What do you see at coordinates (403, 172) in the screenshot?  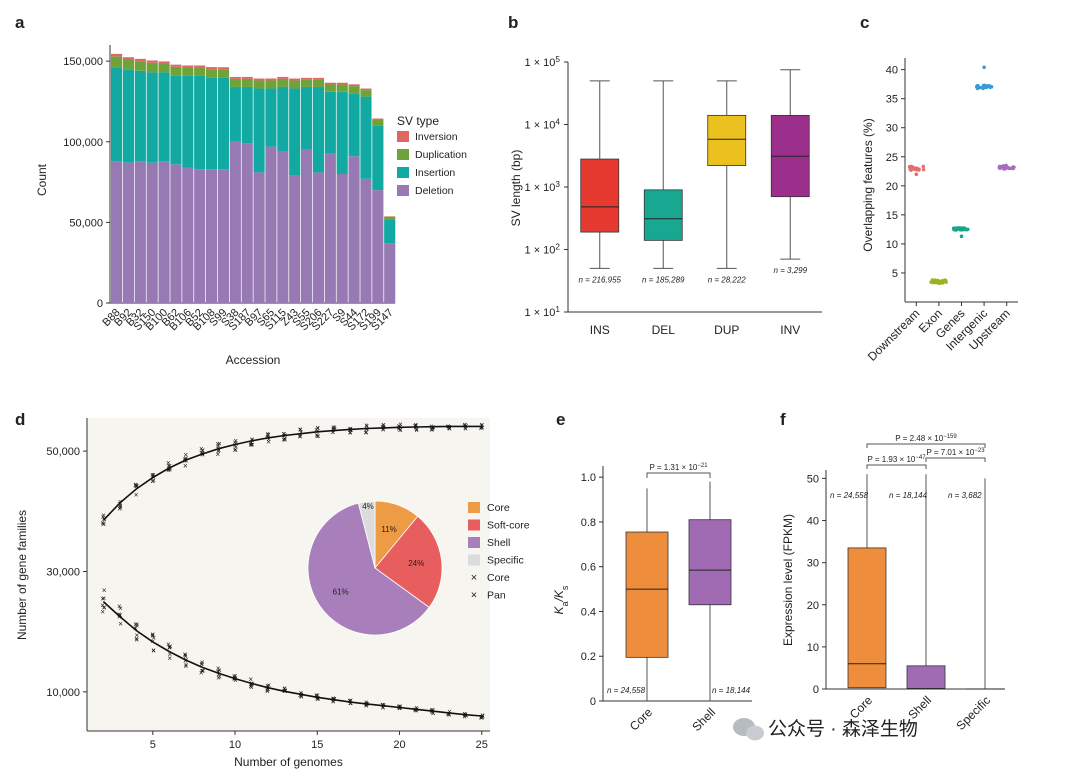 I see `legend-swatch-insertion` at bounding box center [403, 172].